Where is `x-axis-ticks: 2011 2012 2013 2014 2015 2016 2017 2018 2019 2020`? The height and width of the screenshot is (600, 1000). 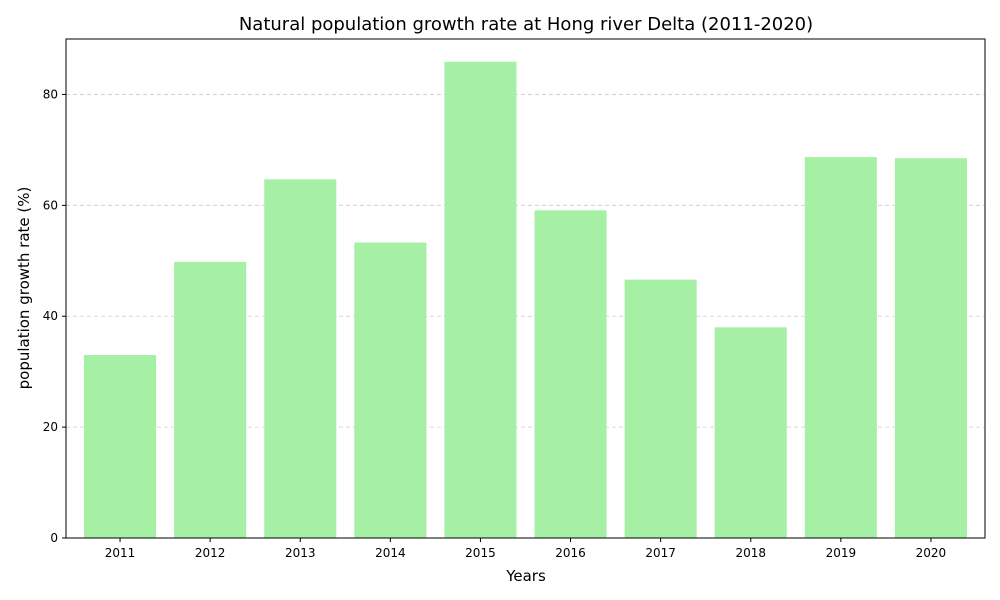 x-axis-ticks: 2011 2012 2013 2014 2015 2016 2017 2018 2019 2020 is located at coordinates (525, 549).